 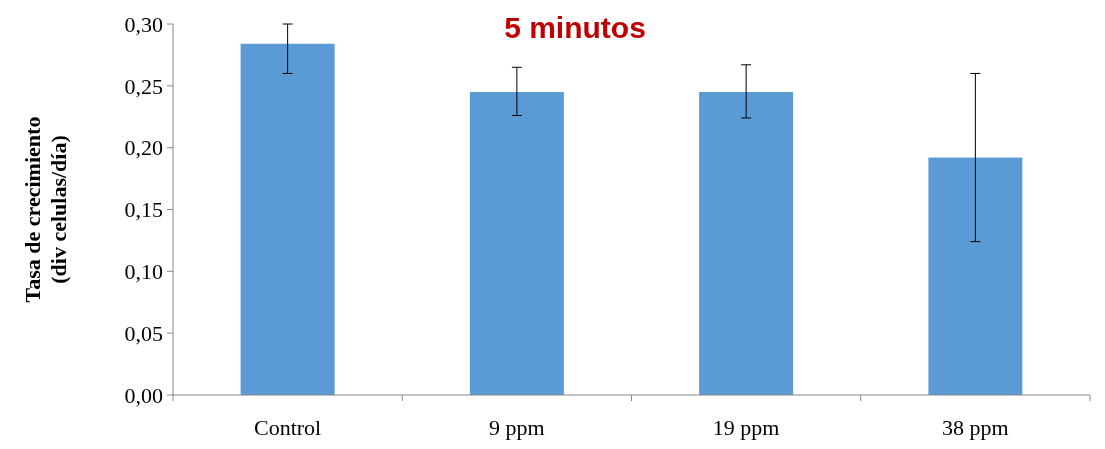 I want to click on x-tick-label: 19 ppm, so click(x=746, y=427).